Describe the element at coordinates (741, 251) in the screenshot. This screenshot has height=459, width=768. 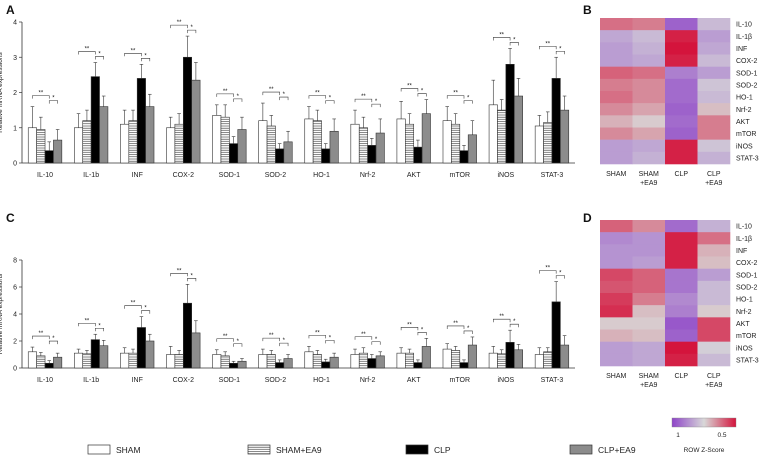
I see `heatmap-row-label: INF` at that location.